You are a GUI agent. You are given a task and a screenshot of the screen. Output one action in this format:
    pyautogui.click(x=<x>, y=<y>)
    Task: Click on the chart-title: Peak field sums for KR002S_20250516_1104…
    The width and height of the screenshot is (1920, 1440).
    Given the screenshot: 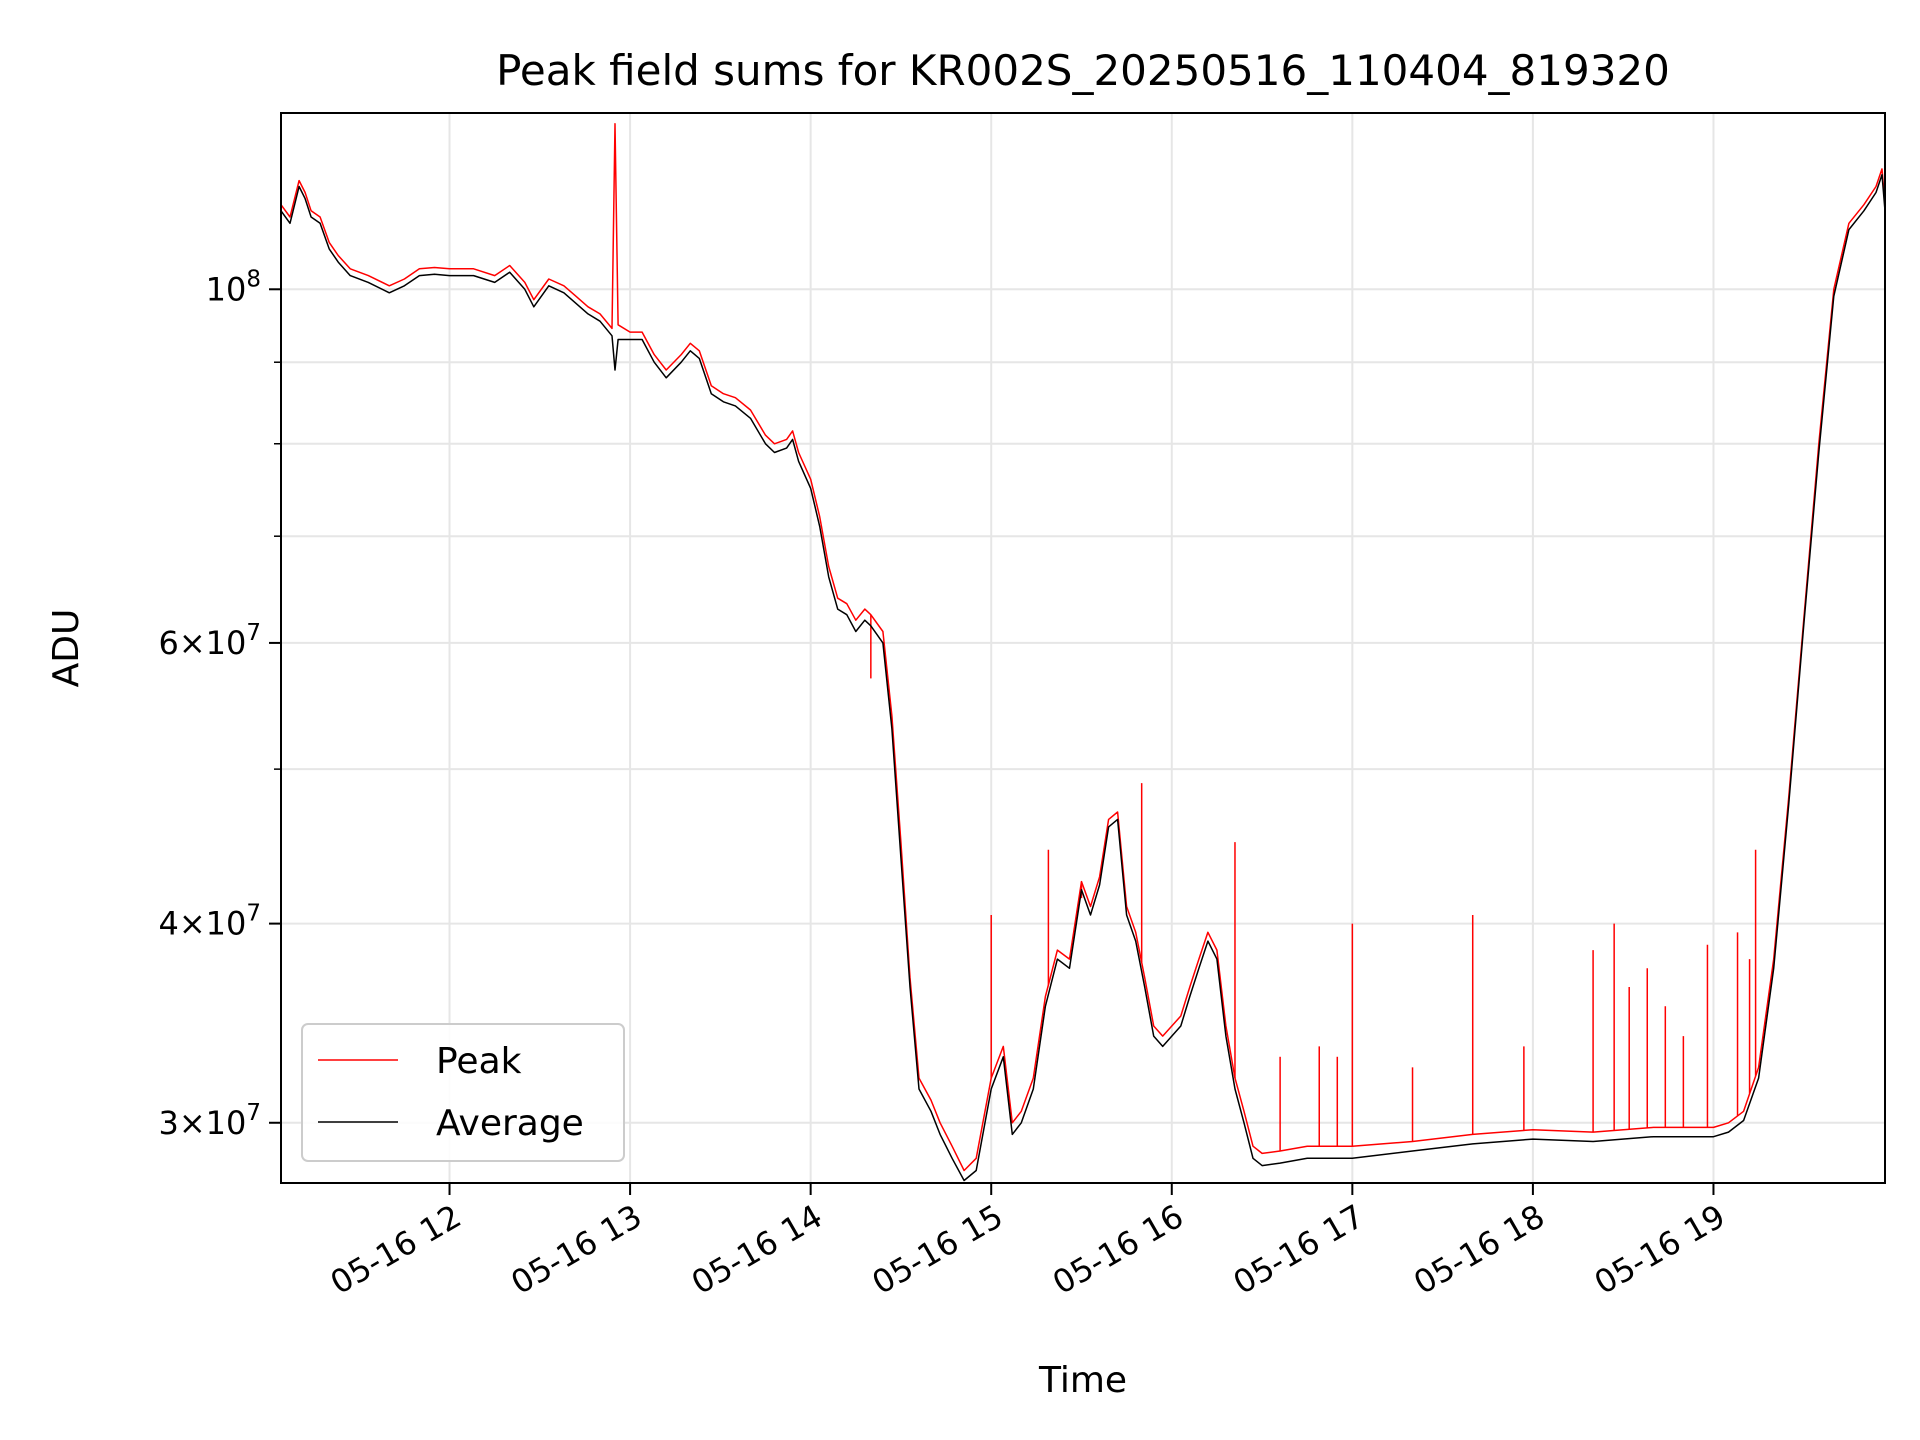 What is the action you would take?
    pyautogui.click(x=1083, y=70)
    